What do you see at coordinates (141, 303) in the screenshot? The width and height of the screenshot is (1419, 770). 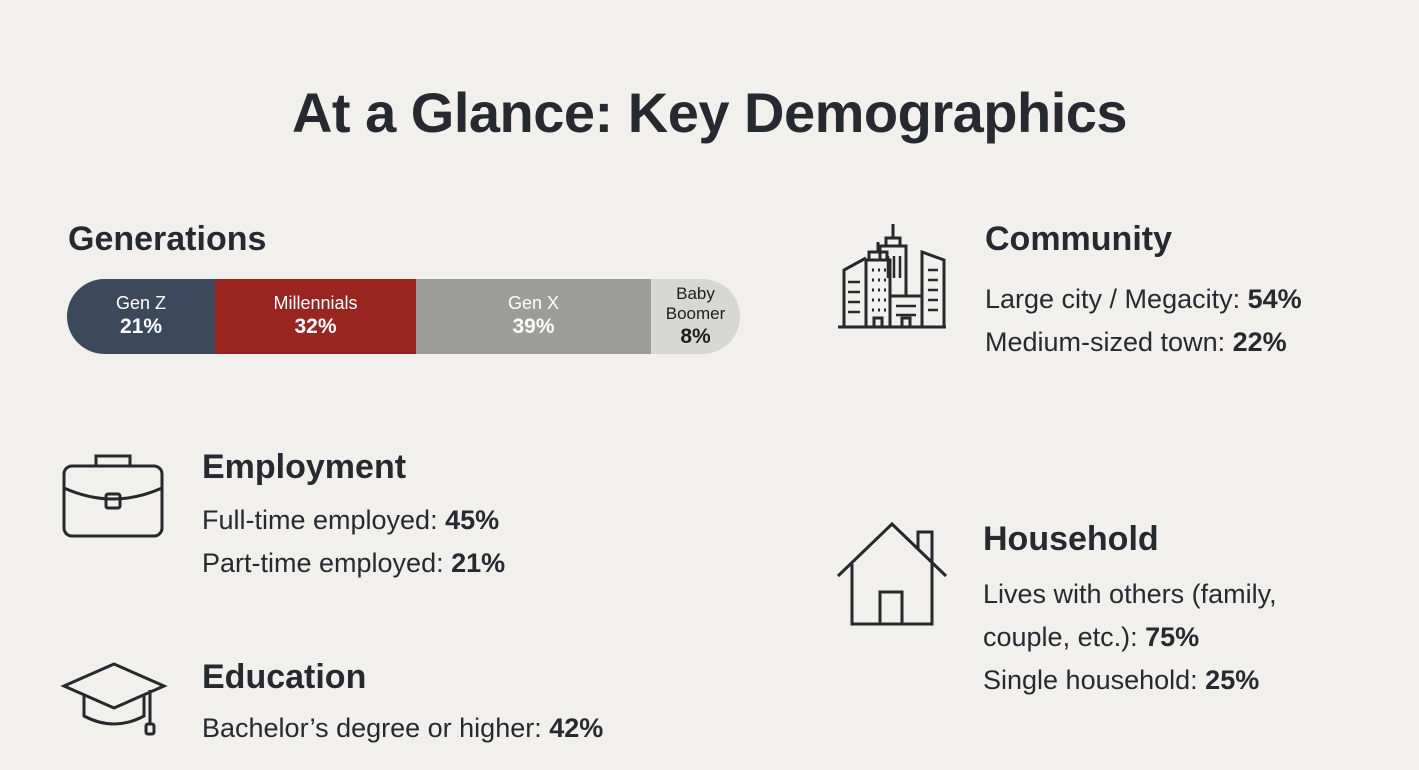 I see `segment-label: Gen Z` at bounding box center [141, 303].